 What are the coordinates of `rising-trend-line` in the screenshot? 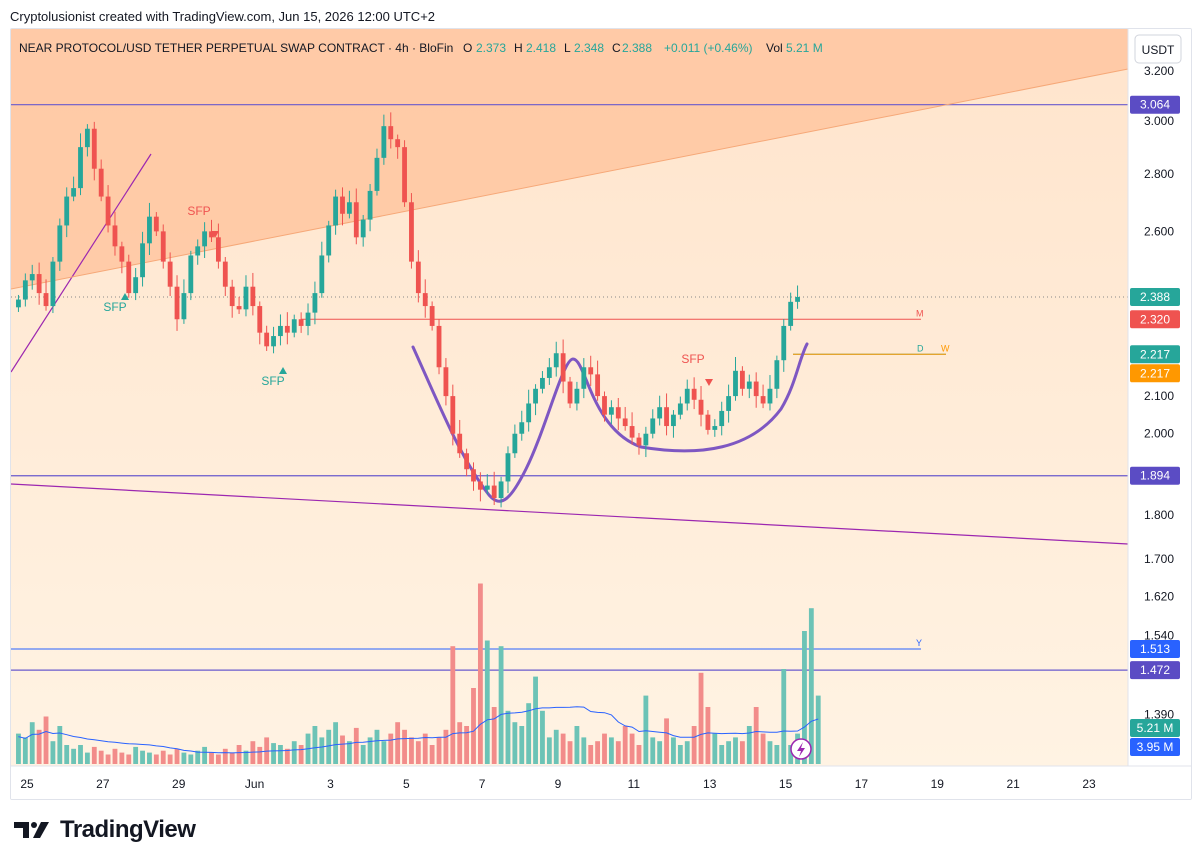 It's located at (81, 263).